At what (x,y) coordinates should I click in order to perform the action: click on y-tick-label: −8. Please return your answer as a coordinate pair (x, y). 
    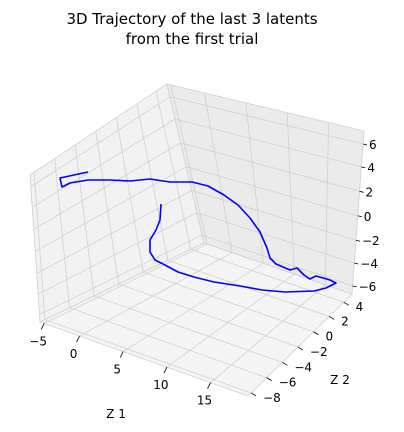
    Looking at the image, I should click on (272, 398).